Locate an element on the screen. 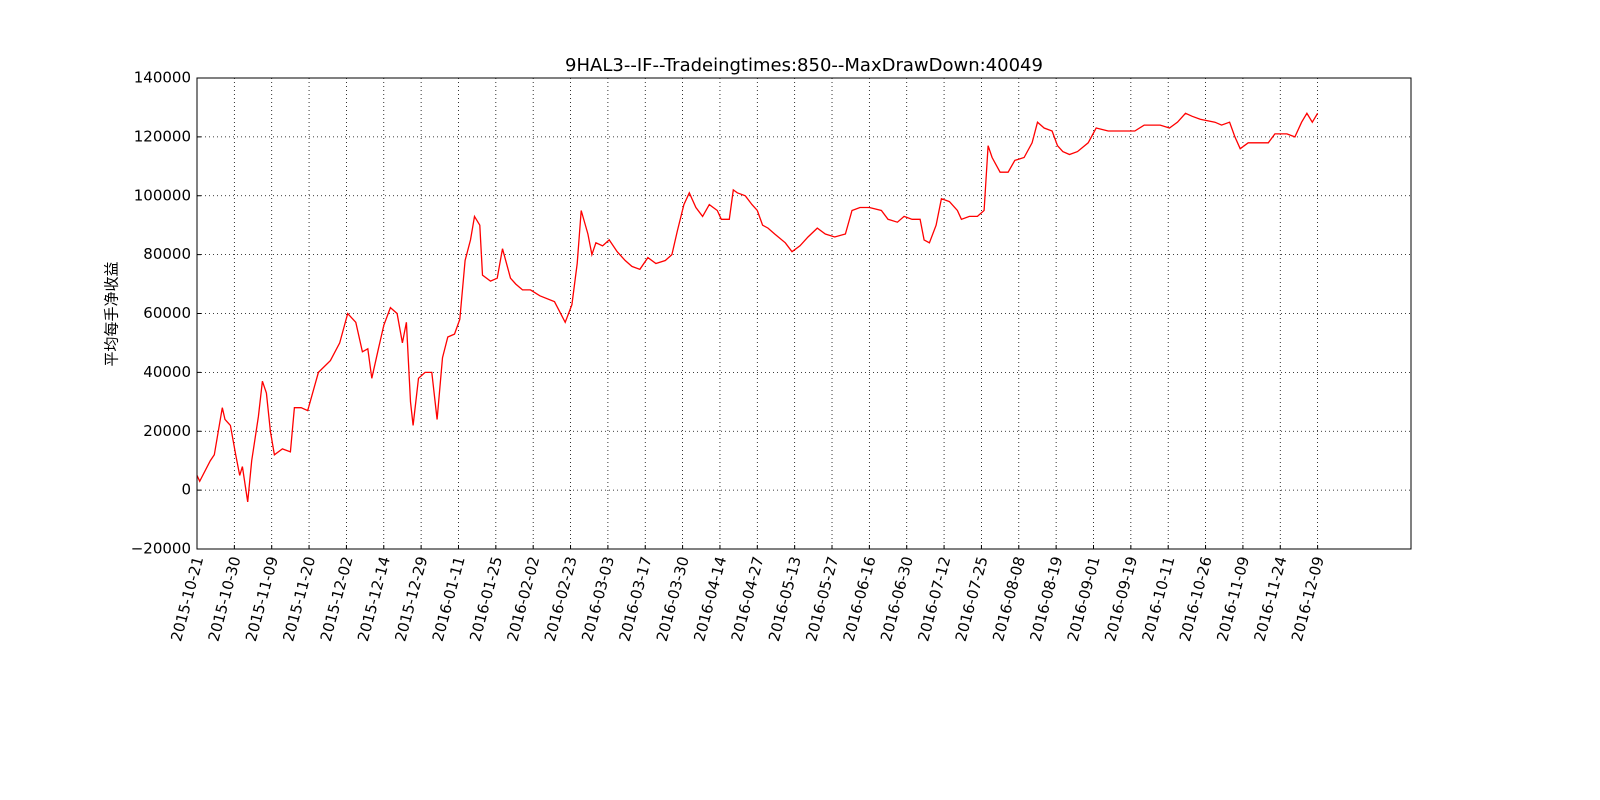 This screenshot has height=800, width=1600. y-tick-label: 100000 is located at coordinates (162, 195).